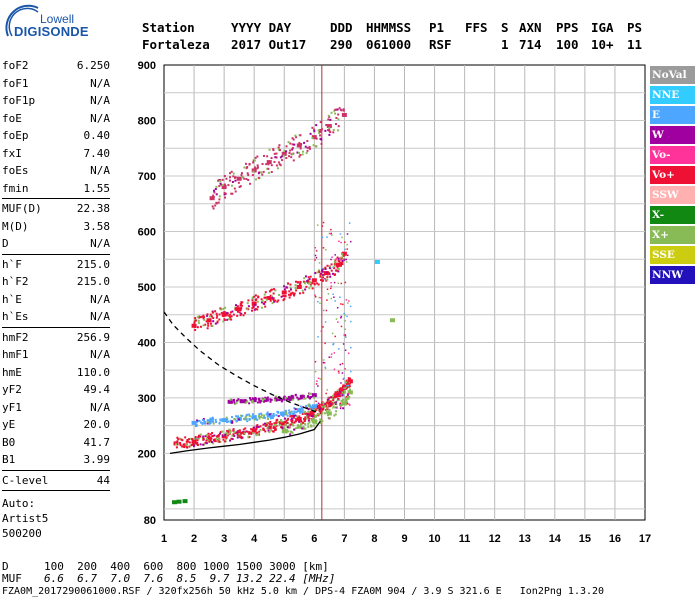 The width and height of the screenshot is (700, 600). Describe the element at coordinates (103, 480) in the screenshot. I see `param-value: 44` at that location.